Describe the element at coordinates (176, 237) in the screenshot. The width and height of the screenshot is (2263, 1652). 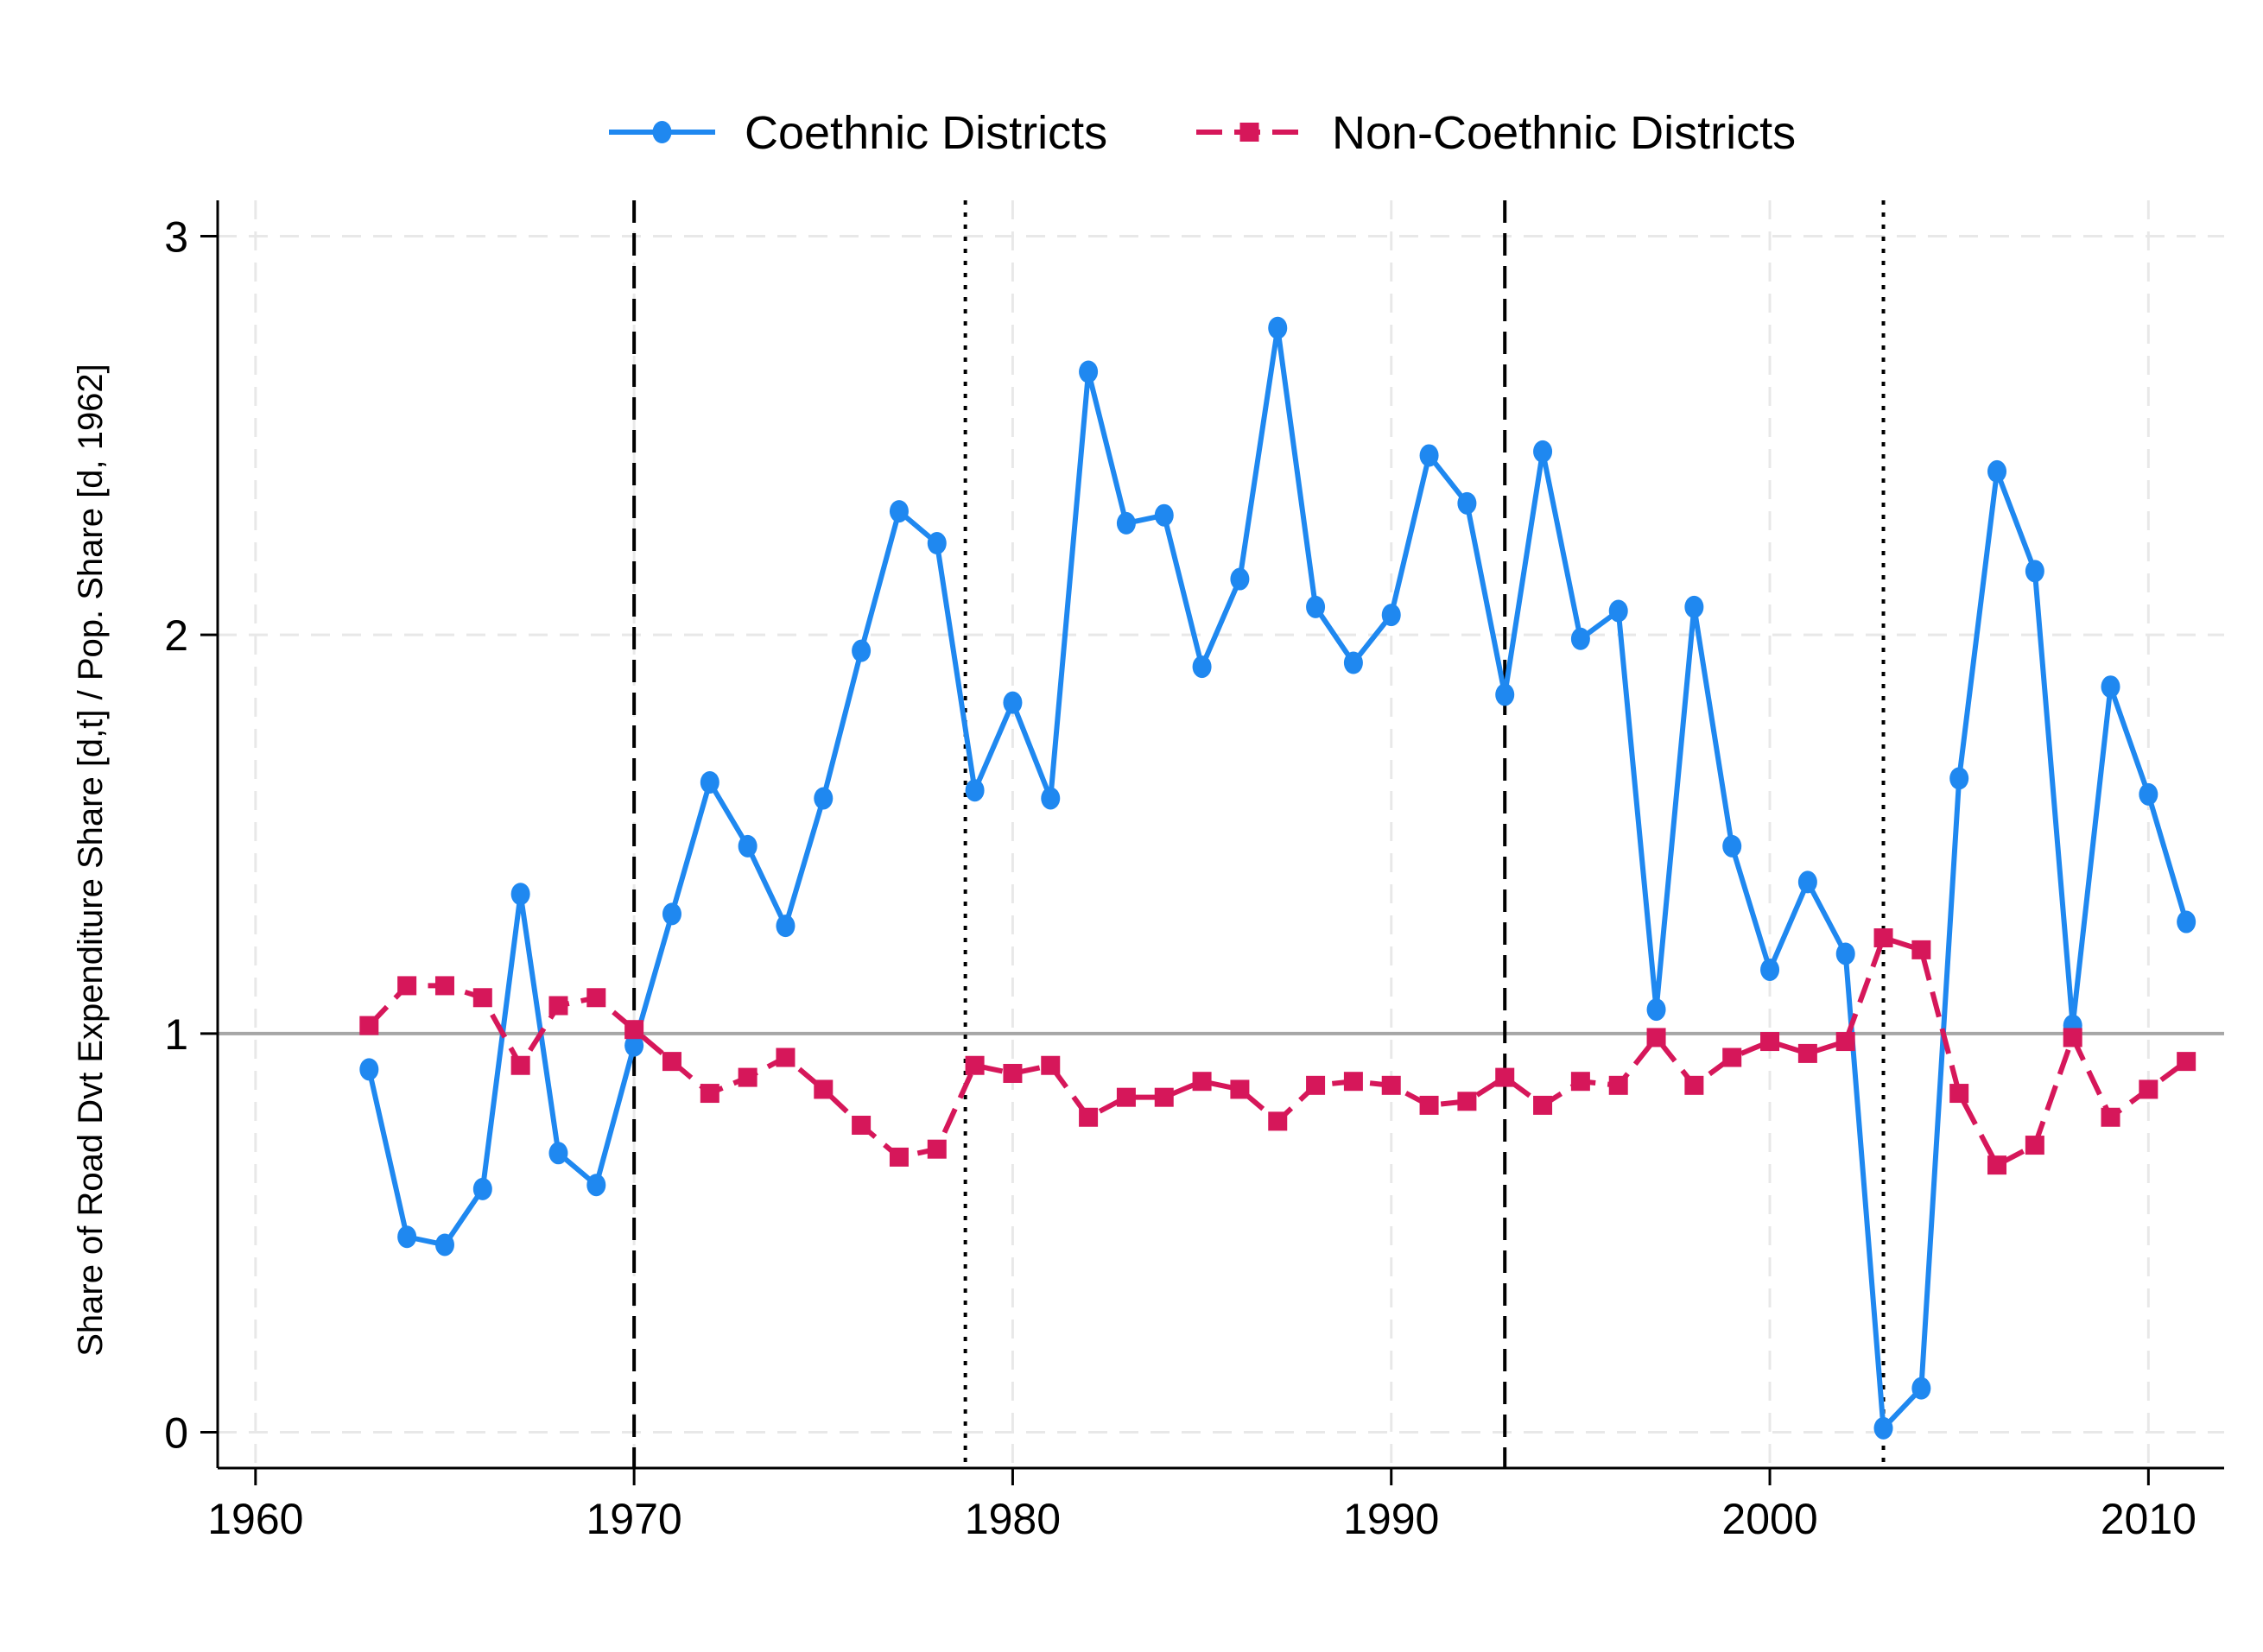
I see `y-tick-label: 3` at that location.